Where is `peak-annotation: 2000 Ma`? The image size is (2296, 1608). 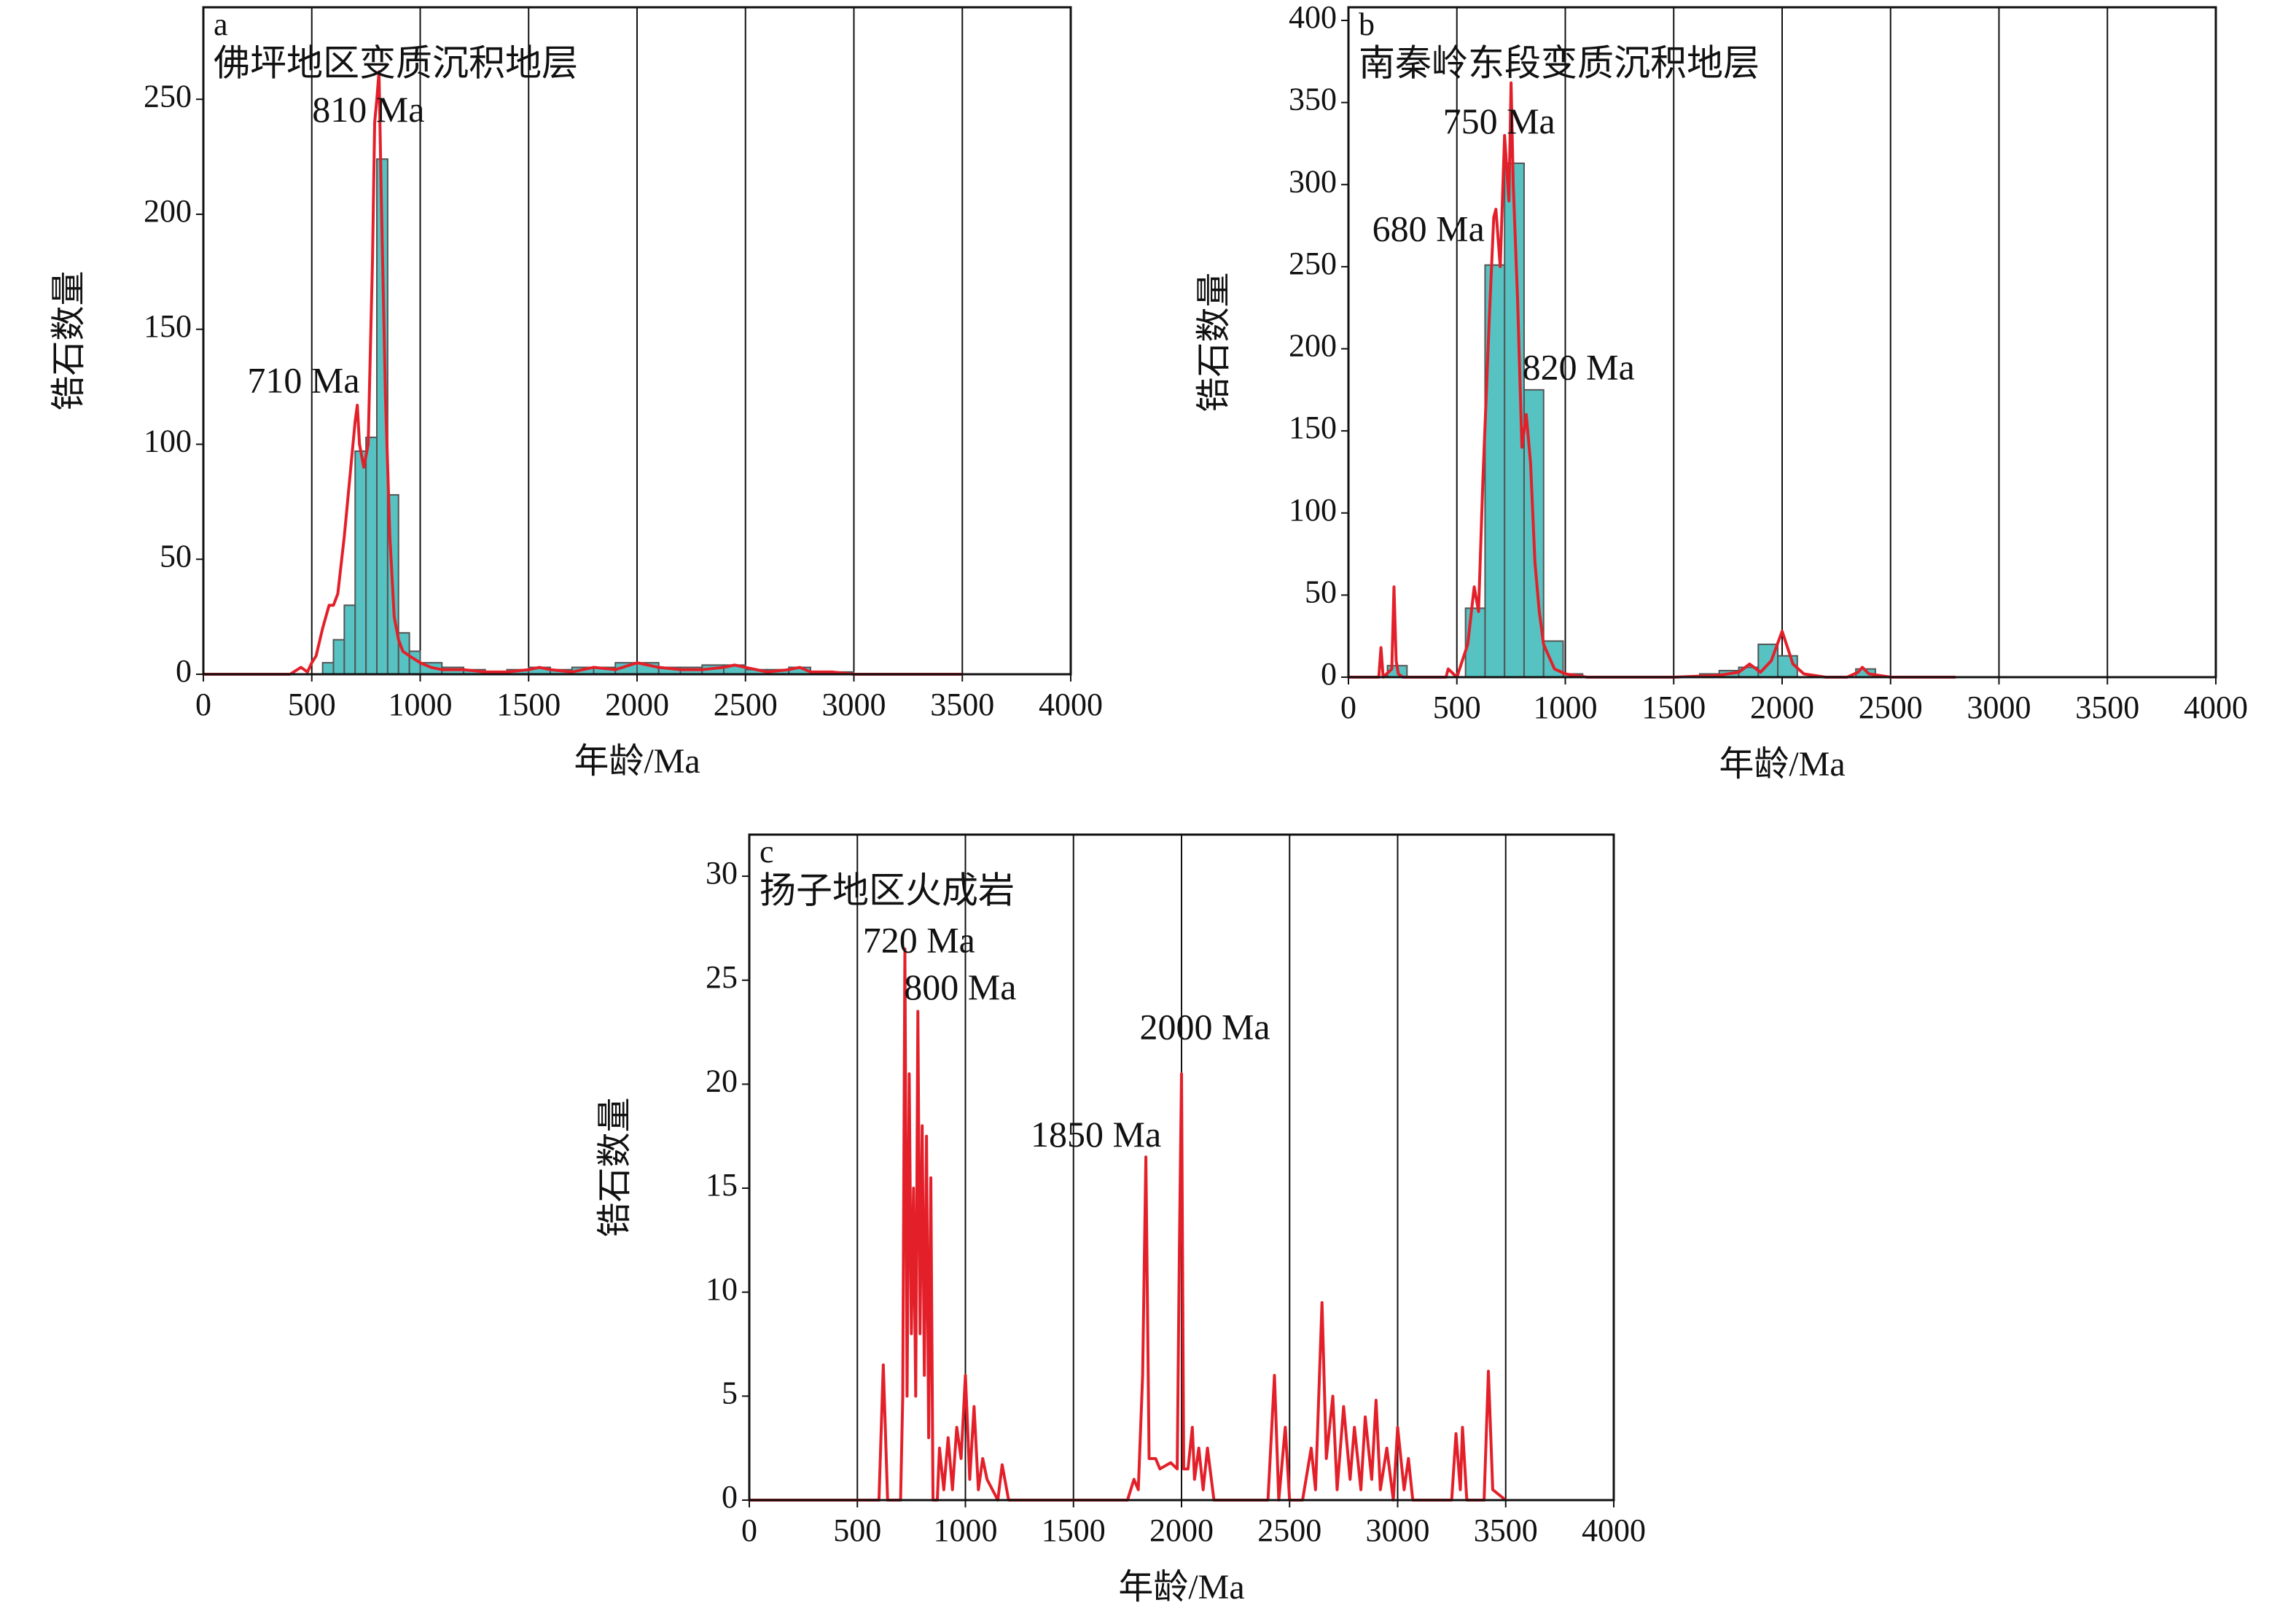 peak-annotation: 2000 Ma is located at coordinates (1205, 1026).